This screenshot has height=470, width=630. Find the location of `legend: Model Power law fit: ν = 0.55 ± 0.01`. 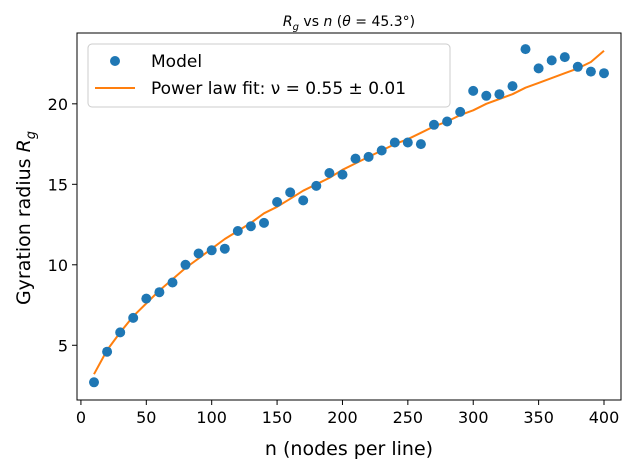

legend: Model Power law fit: ν = 0.55 ± 0.01 is located at coordinates (269, 75).